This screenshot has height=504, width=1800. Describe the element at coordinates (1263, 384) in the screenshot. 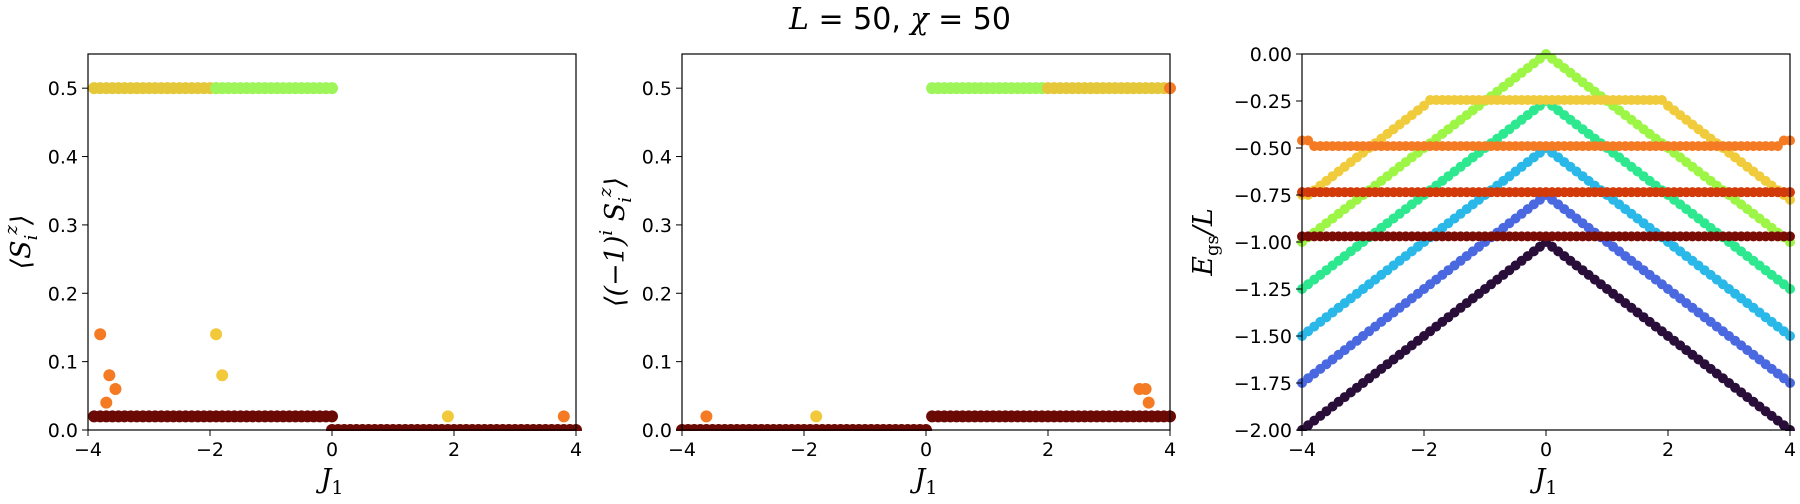

I see `y-tick-label: −1.75` at that location.